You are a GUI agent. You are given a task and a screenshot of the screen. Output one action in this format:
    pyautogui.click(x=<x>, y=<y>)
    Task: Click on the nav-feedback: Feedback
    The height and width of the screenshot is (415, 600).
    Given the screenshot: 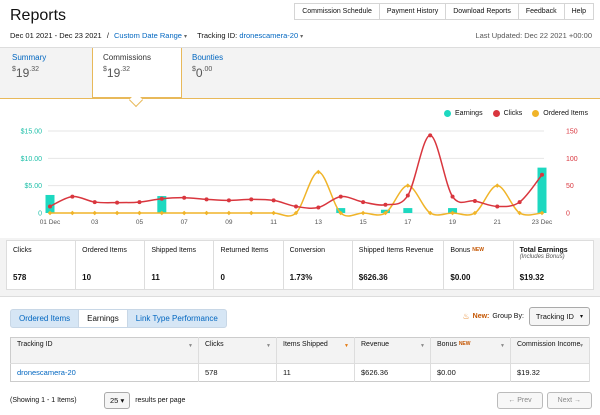 What is the action you would take?
    pyautogui.click(x=541, y=11)
    